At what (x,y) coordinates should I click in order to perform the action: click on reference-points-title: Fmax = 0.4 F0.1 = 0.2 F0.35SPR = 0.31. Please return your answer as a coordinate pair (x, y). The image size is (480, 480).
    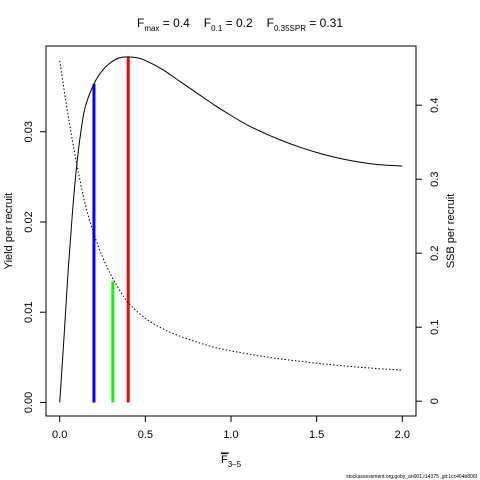
    Looking at the image, I should click on (240, 24).